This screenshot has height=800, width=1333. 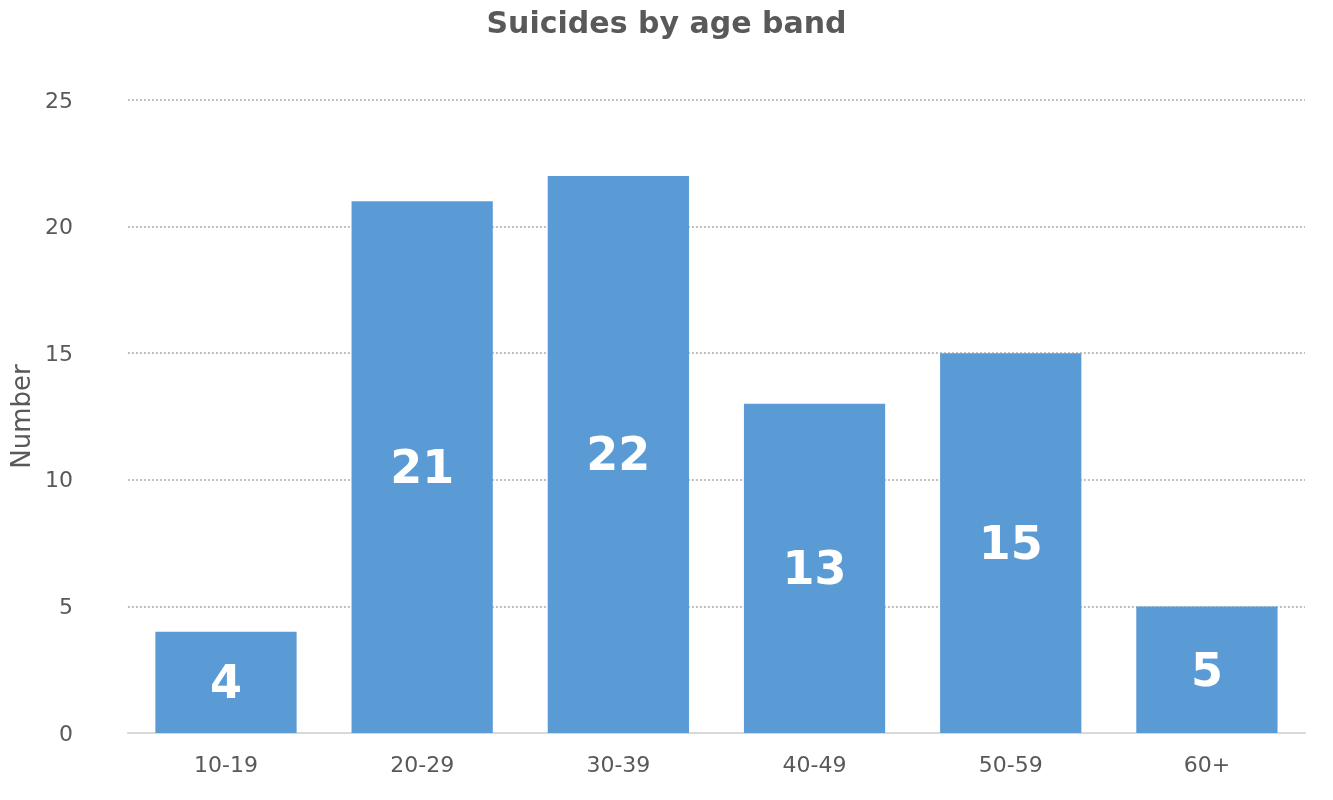 What do you see at coordinates (58, 100) in the screenshot?
I see `y-tick-label: 25` at bounding box center [58, 100].